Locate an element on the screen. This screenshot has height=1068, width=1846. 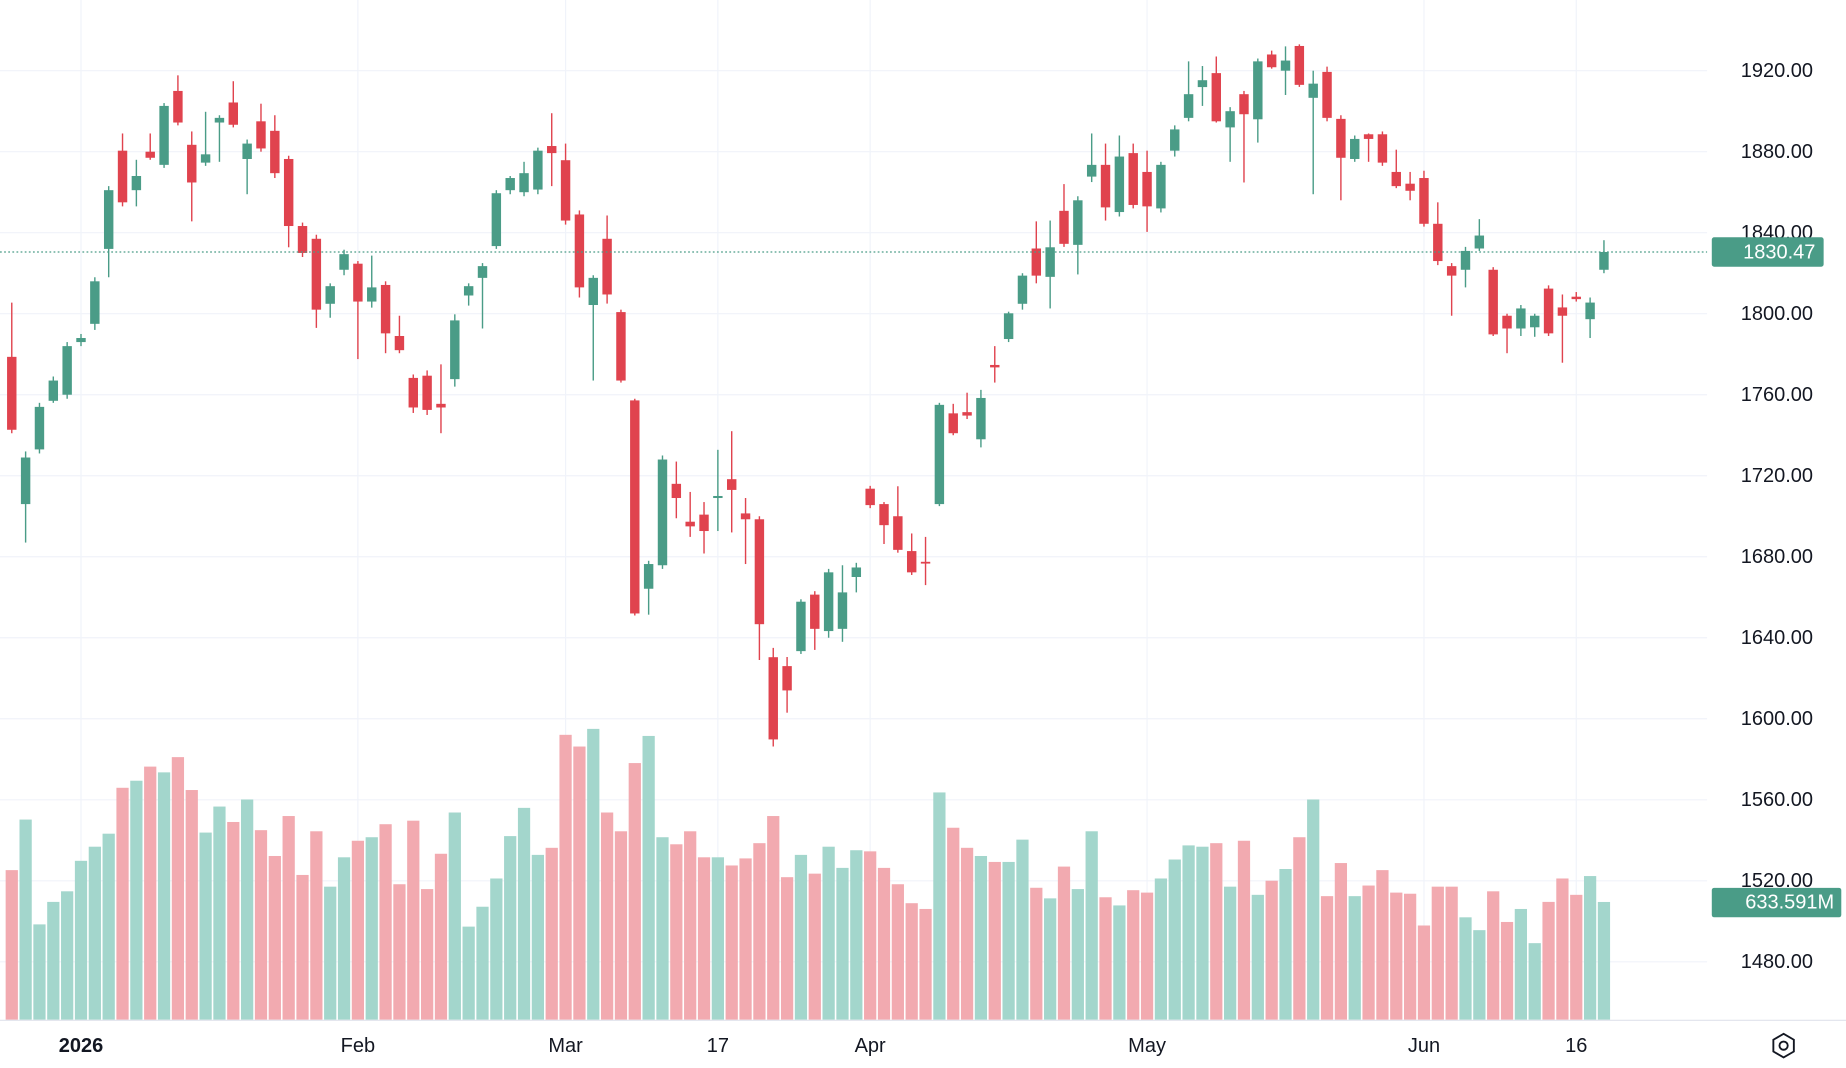
settings-icon is located at coordinates (1783, 1045).